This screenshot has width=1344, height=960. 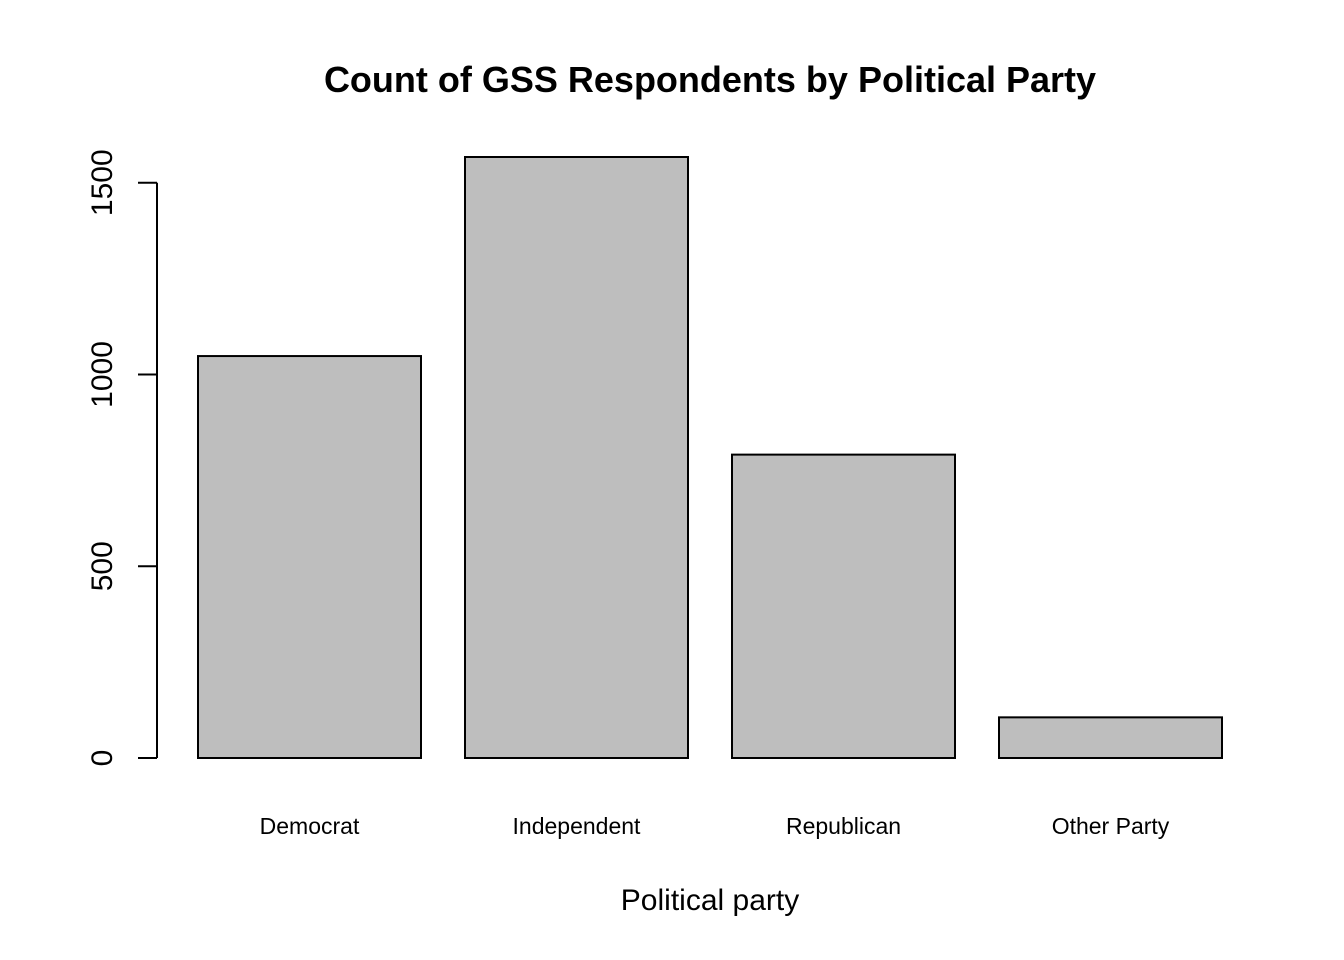 What do you see at coordinates (710, 900) in the screenshot?
I see `x-axis-label: Political party` at bounding box center [710, 900].